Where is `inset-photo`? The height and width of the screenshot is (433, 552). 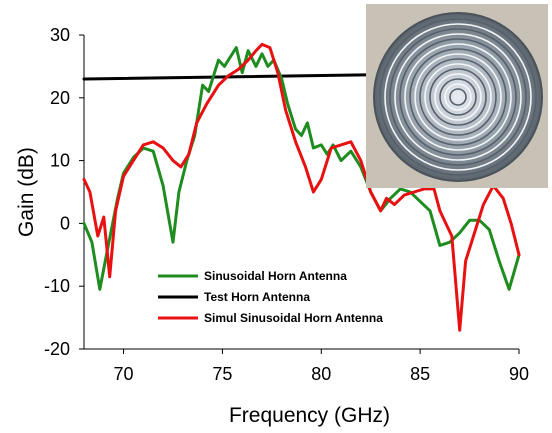 inset-photo is located at coordinates (457, 96).